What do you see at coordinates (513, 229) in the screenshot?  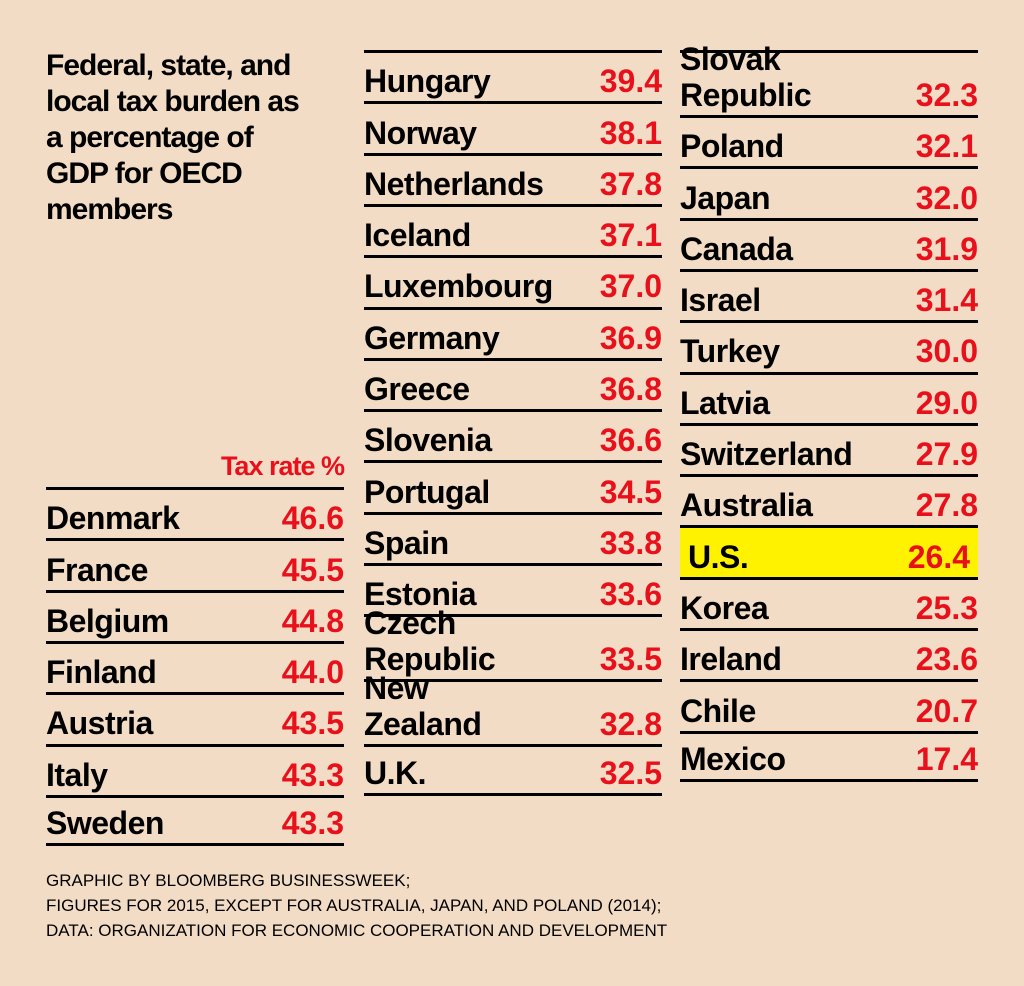 I see `table-row: Iceland 37.1` at bounding box center [513, 229].